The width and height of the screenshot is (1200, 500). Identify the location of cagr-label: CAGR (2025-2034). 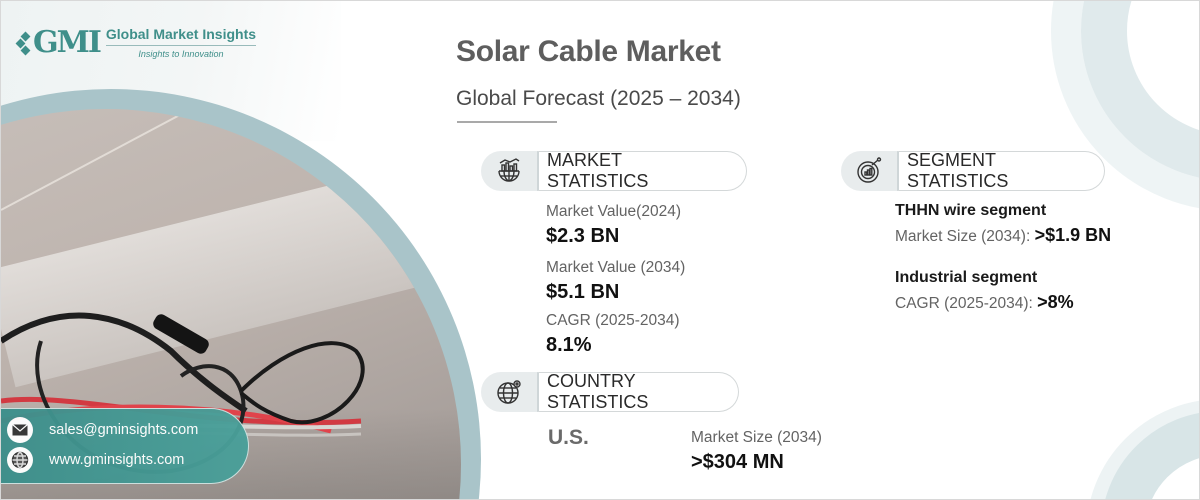
(613, 320).